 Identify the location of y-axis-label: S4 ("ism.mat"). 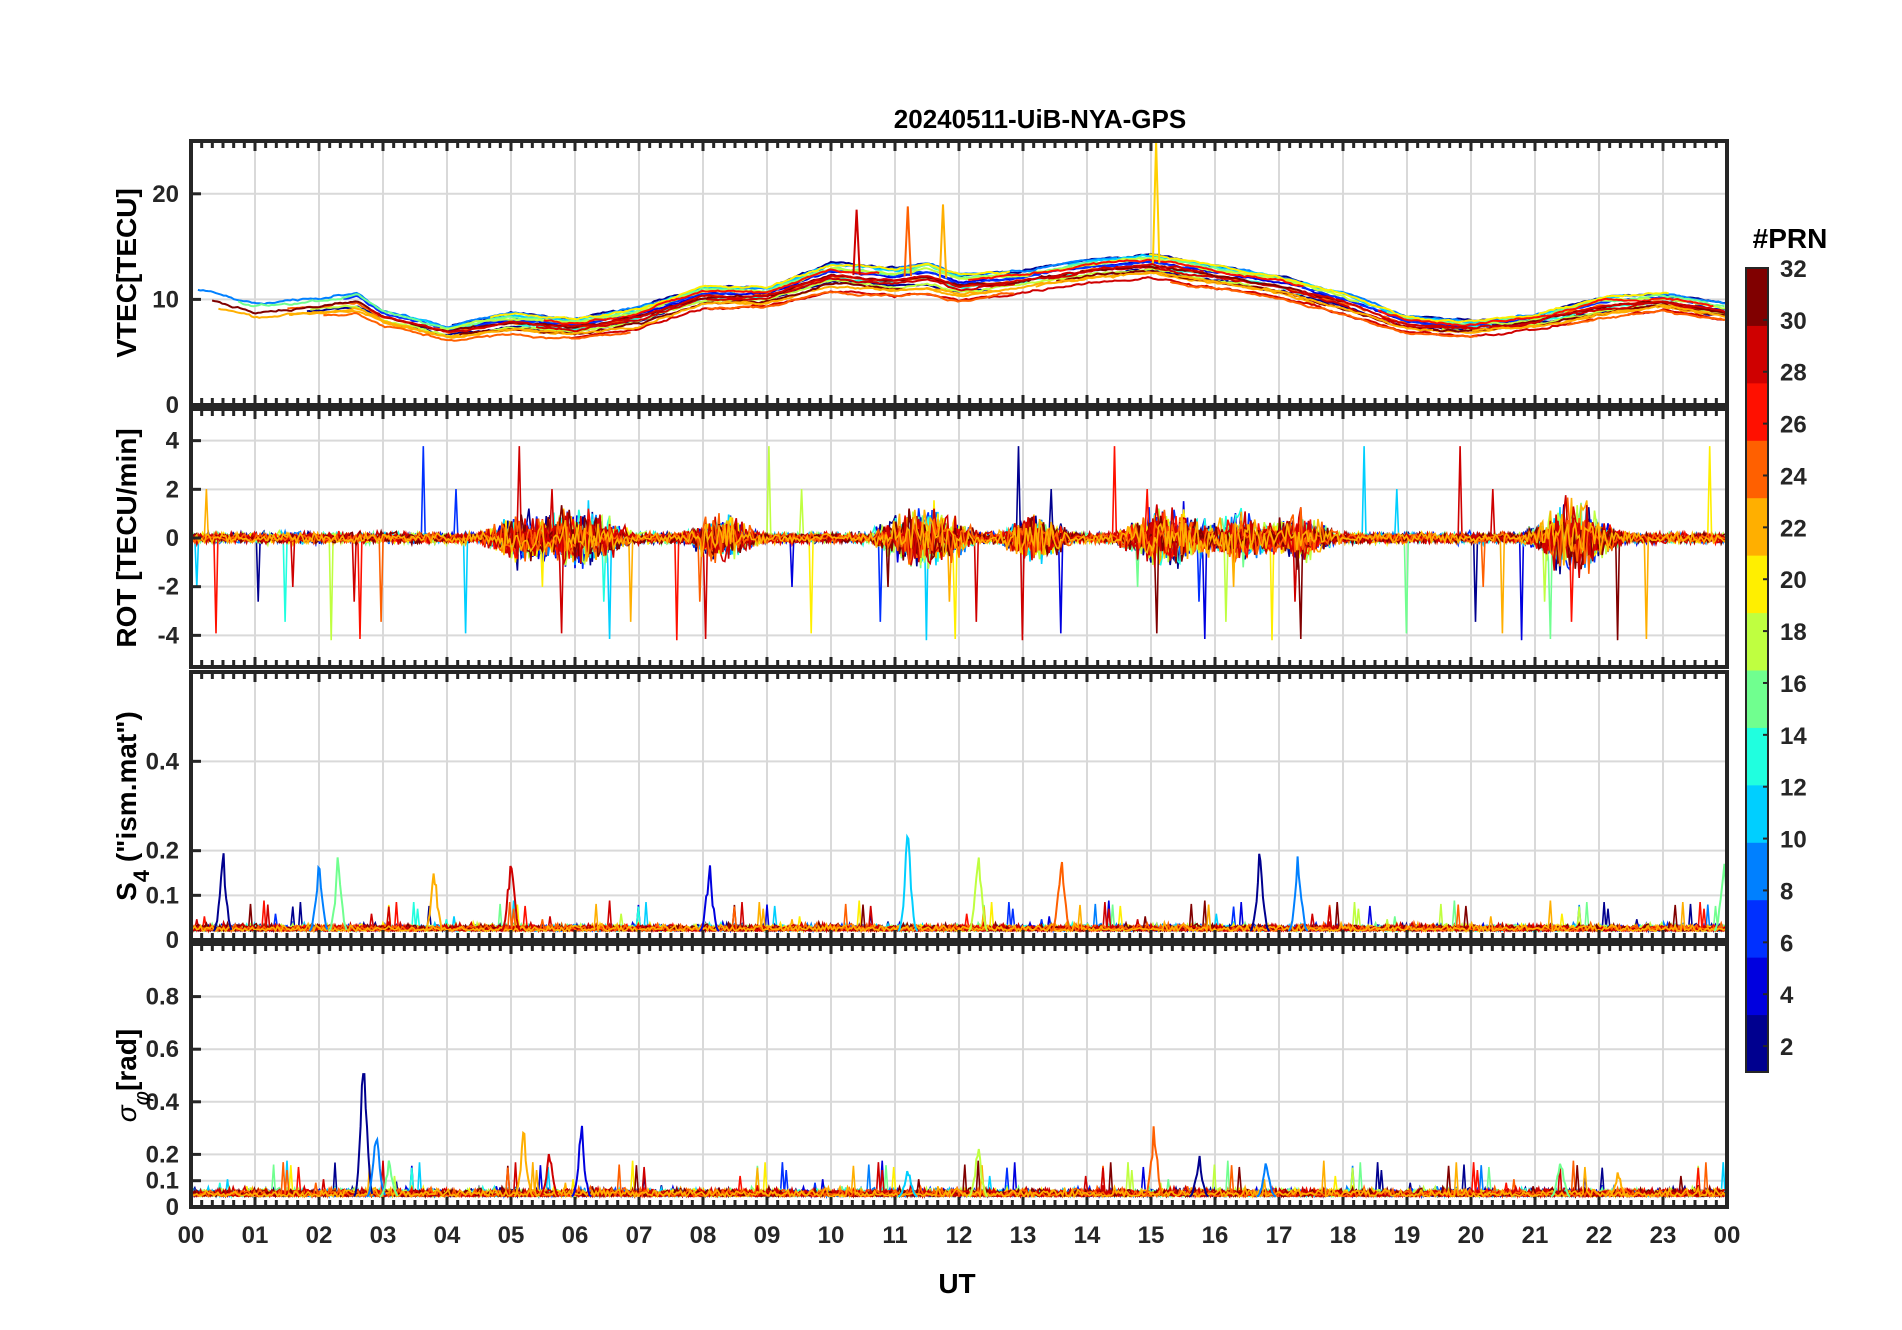
(132, 806).